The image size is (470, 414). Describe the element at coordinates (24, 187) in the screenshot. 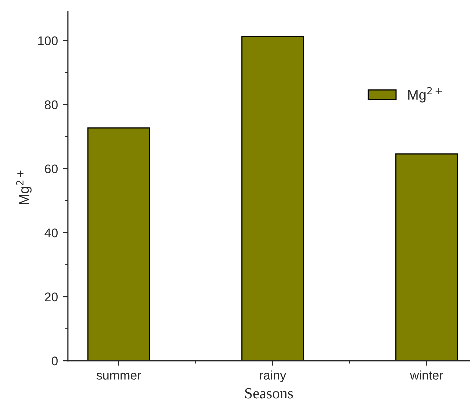

I see `y-axis-title: Mg$^{2+}$` at that location.